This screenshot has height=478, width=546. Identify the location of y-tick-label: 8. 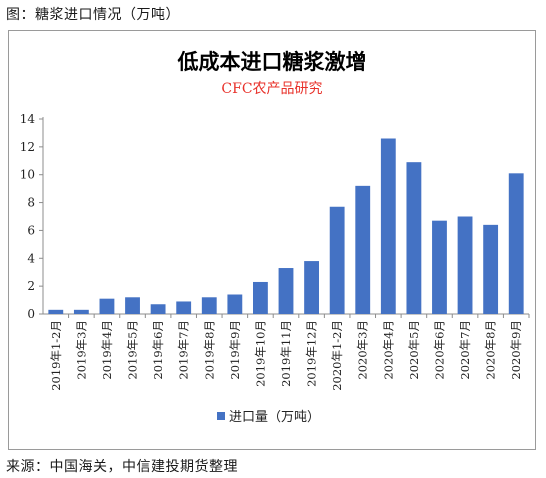
(31, 203).